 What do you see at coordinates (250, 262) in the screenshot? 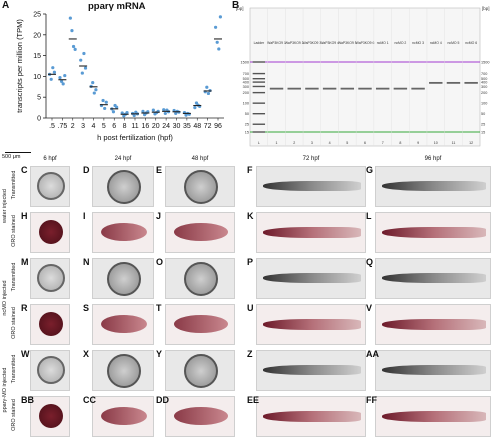
I see `panel-letter: P` at bounding box center [250, 262].